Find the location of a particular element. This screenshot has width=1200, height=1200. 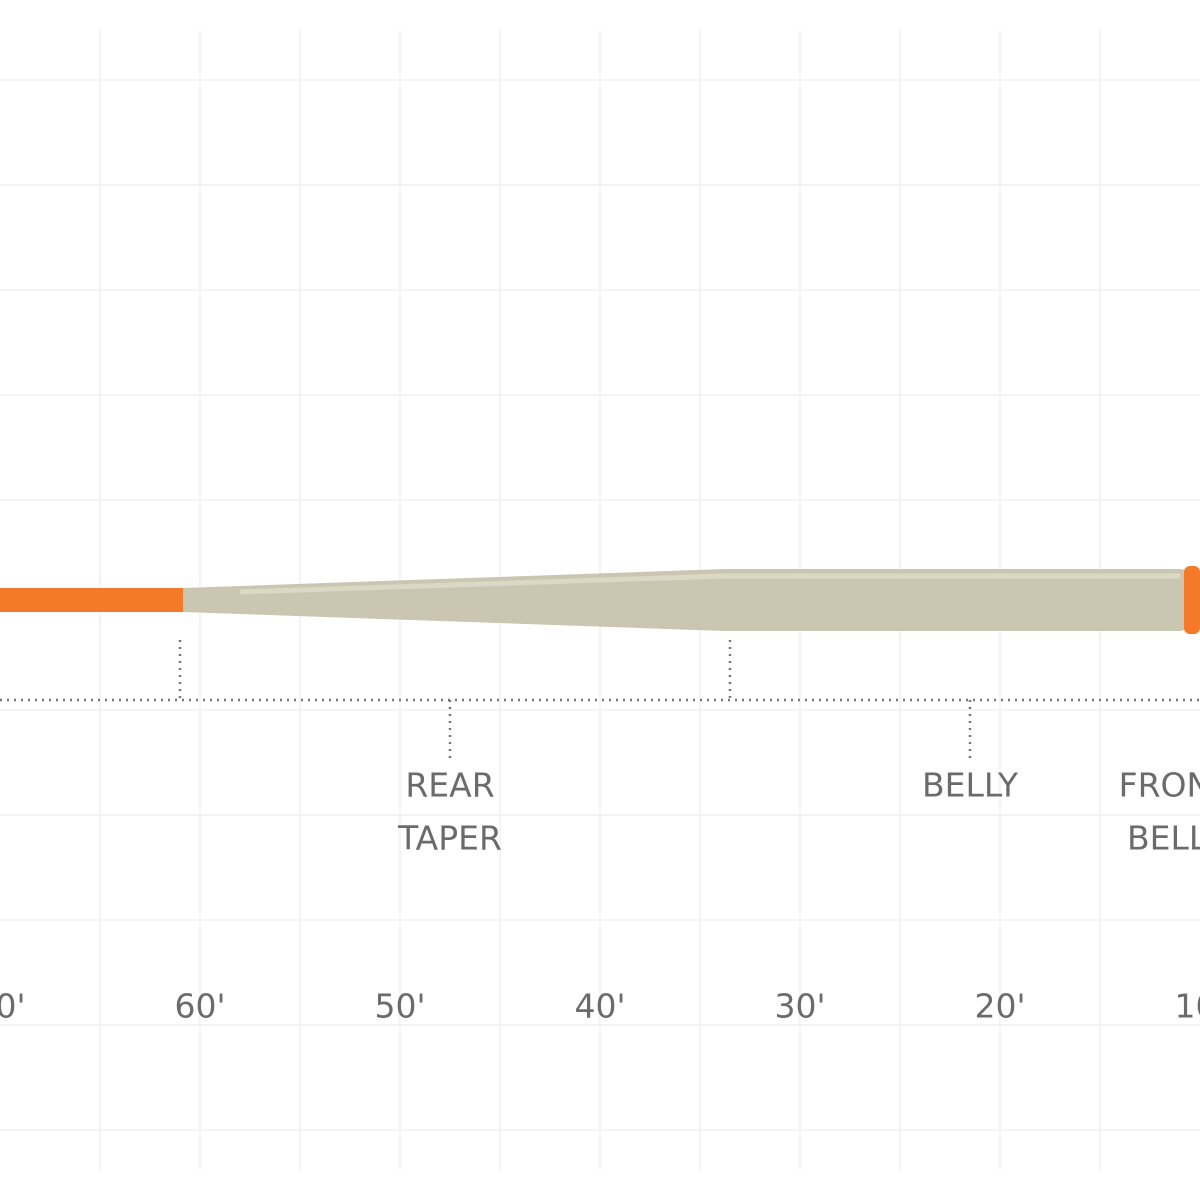

fly-line is located at coordinates (600, 600).